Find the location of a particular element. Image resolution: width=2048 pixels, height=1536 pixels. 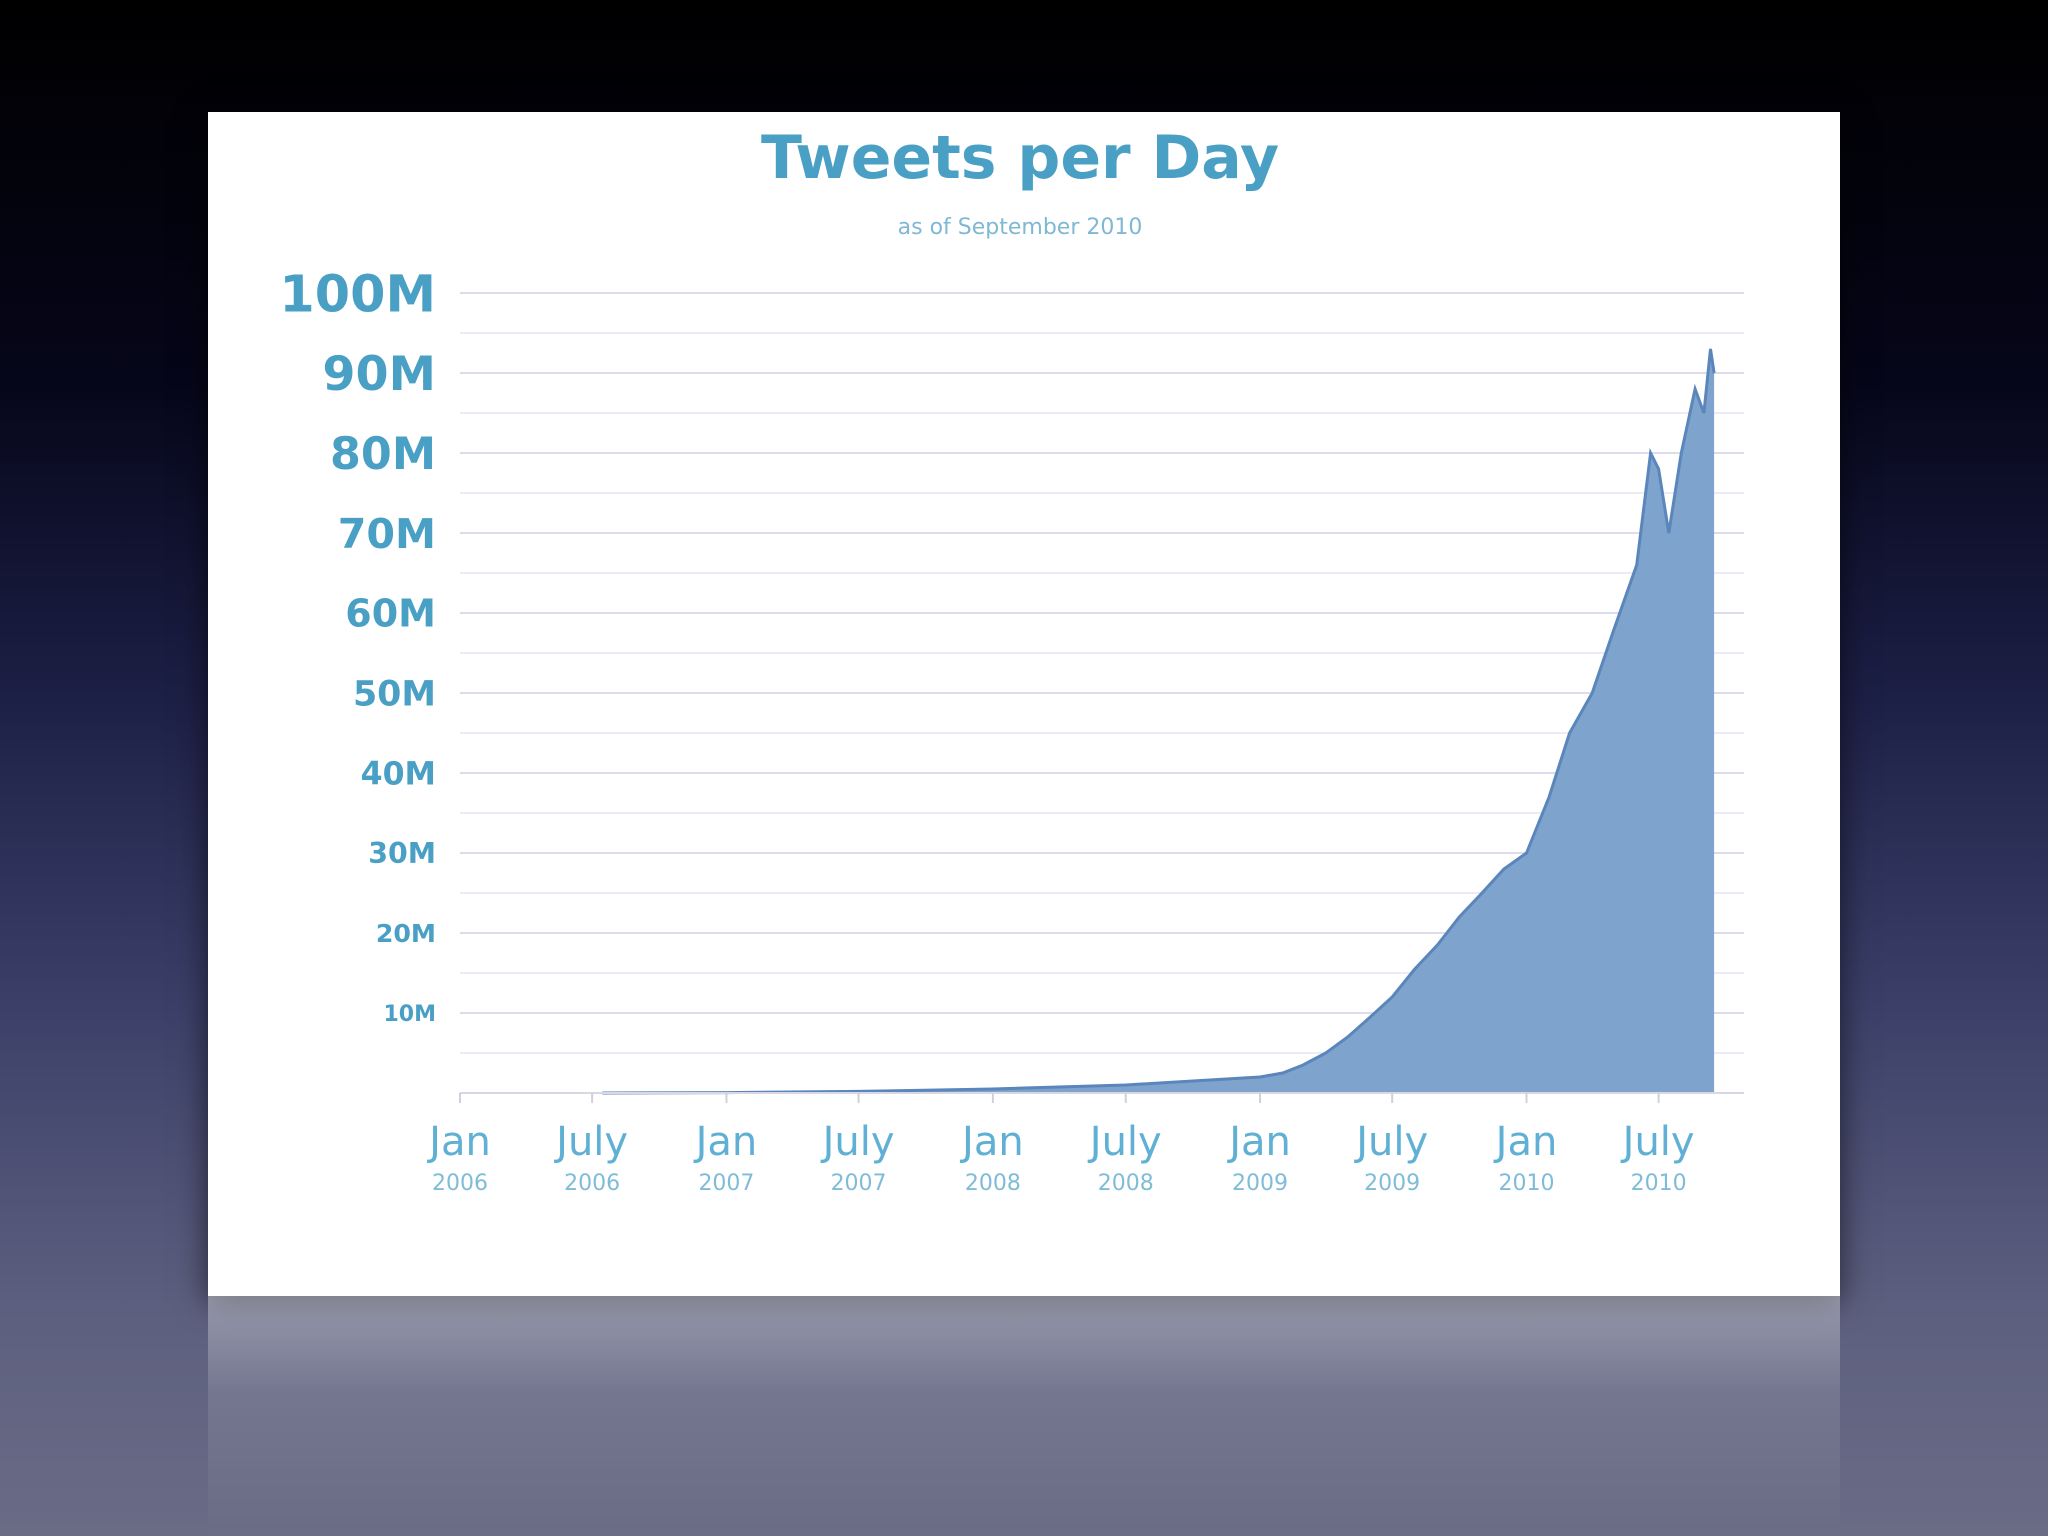

y-tick-label: 70M is located at coordinates (387, 534).